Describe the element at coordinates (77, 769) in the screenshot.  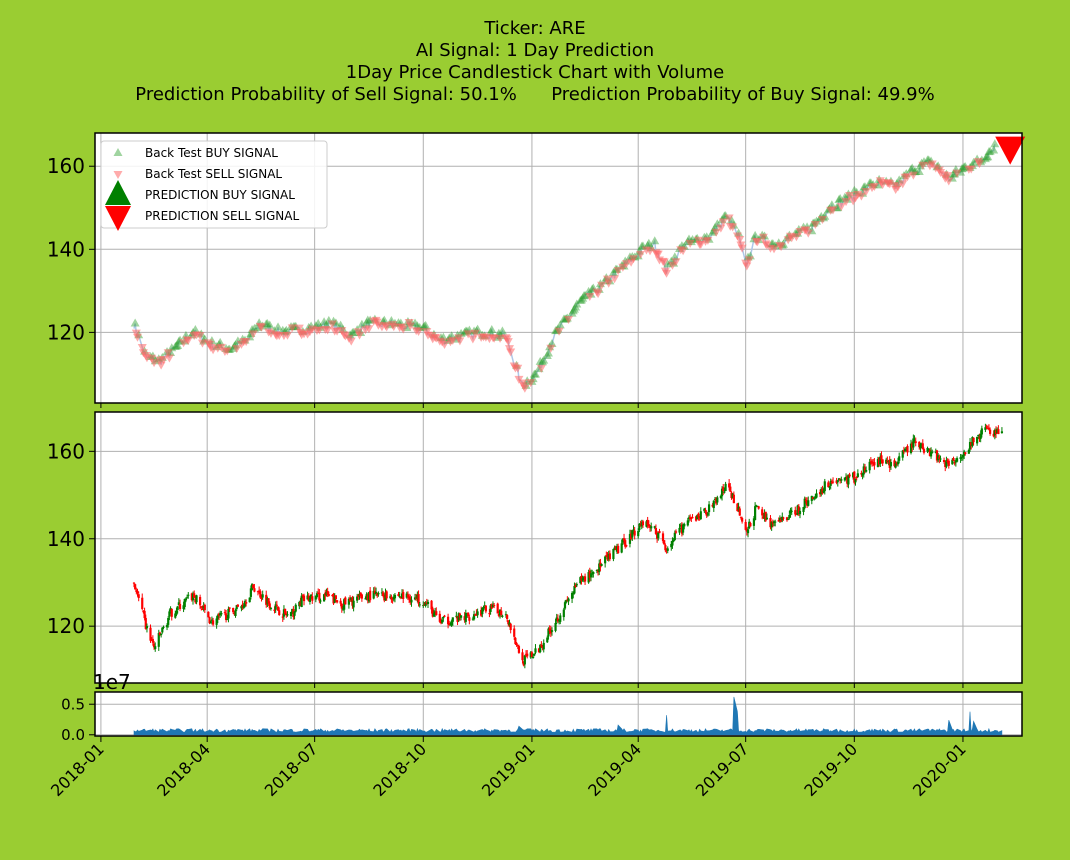
I see `x-tick-label-0: 2018-01` at that location.